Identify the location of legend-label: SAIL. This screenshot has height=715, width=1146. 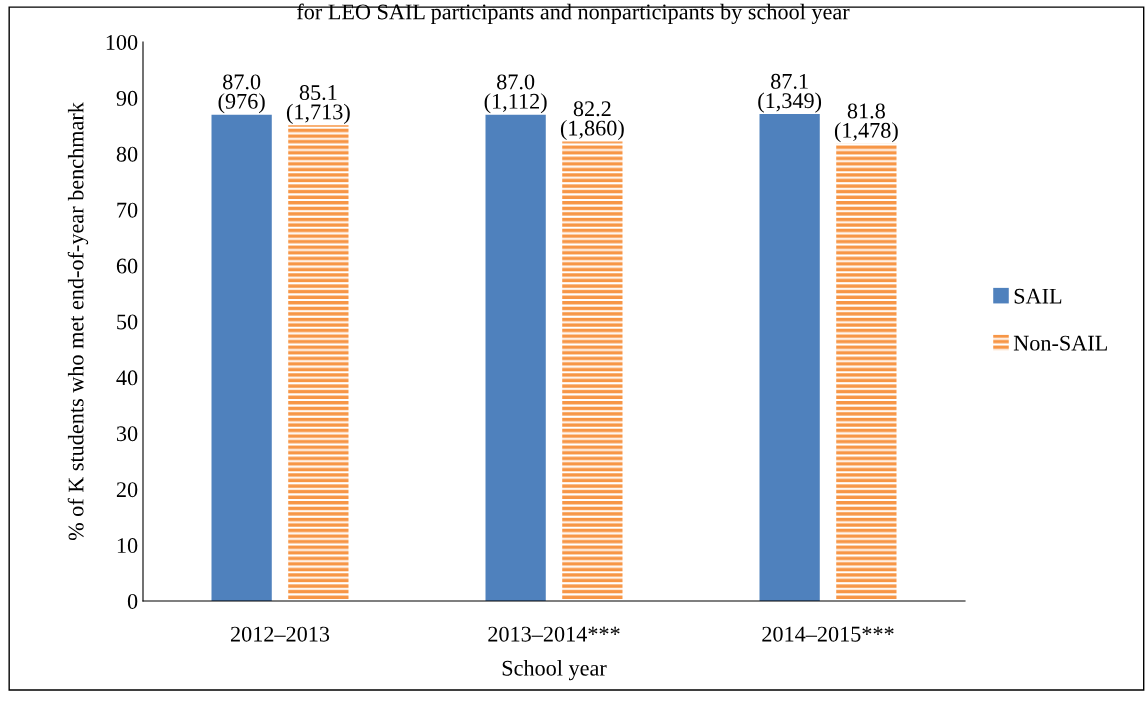
(1038, 296).